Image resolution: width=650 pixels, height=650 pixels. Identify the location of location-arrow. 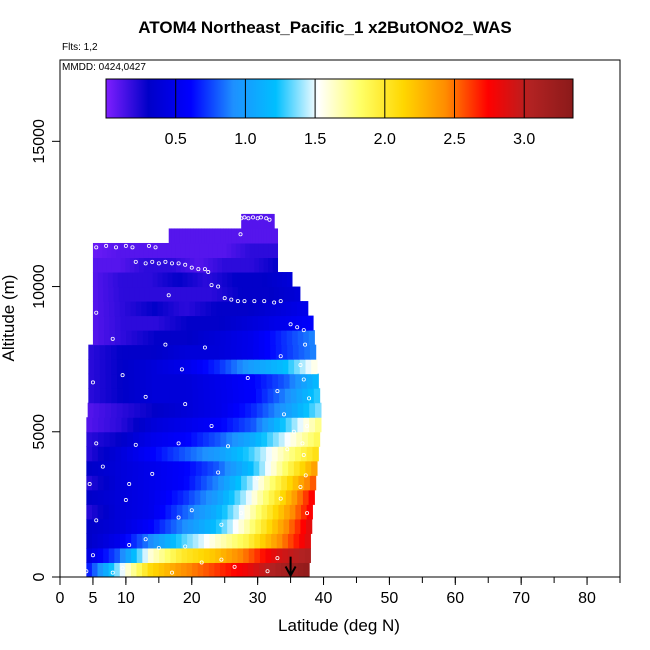
(290, 567).